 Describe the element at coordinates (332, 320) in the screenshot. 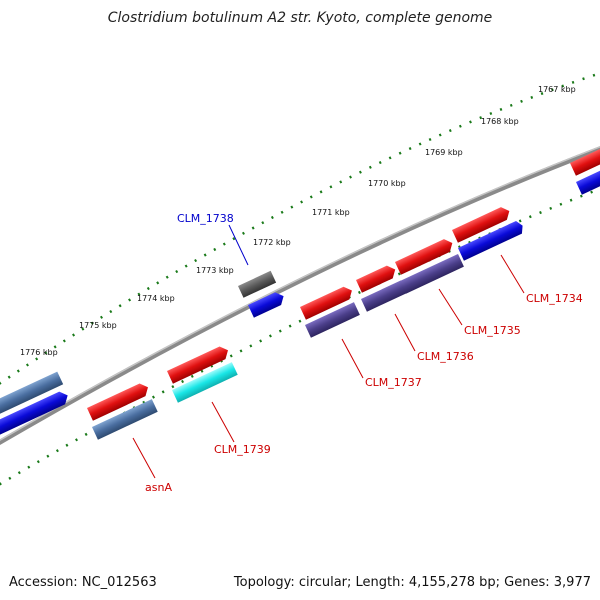

I see `gene-feature-clm1737-purple` at that location.